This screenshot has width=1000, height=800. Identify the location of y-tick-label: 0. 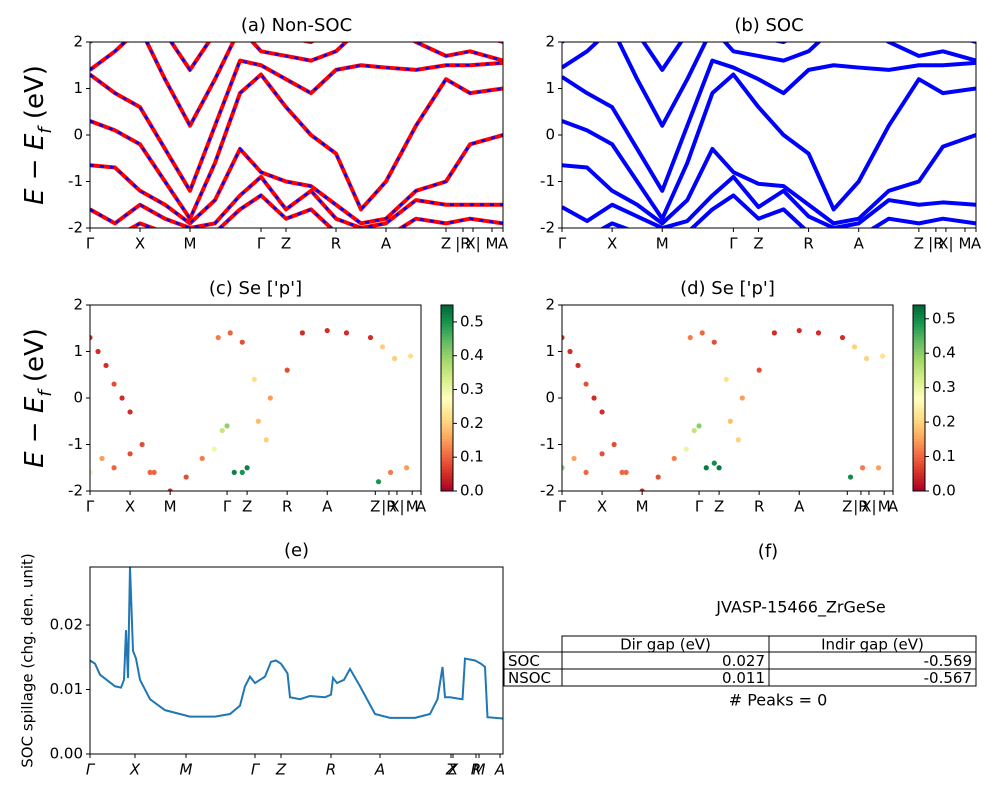
(550, 398).